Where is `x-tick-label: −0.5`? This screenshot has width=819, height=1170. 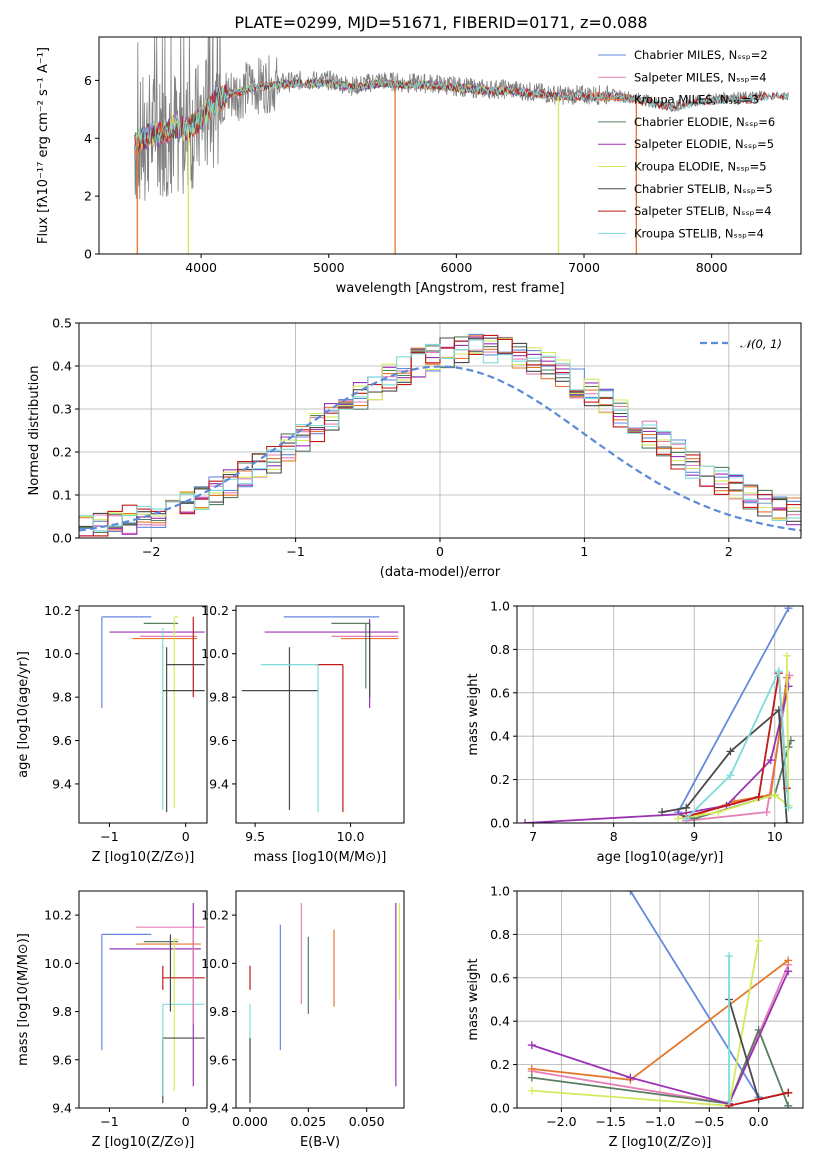
x-tick-label: −0.5 is located at coordinates (709, 1121).